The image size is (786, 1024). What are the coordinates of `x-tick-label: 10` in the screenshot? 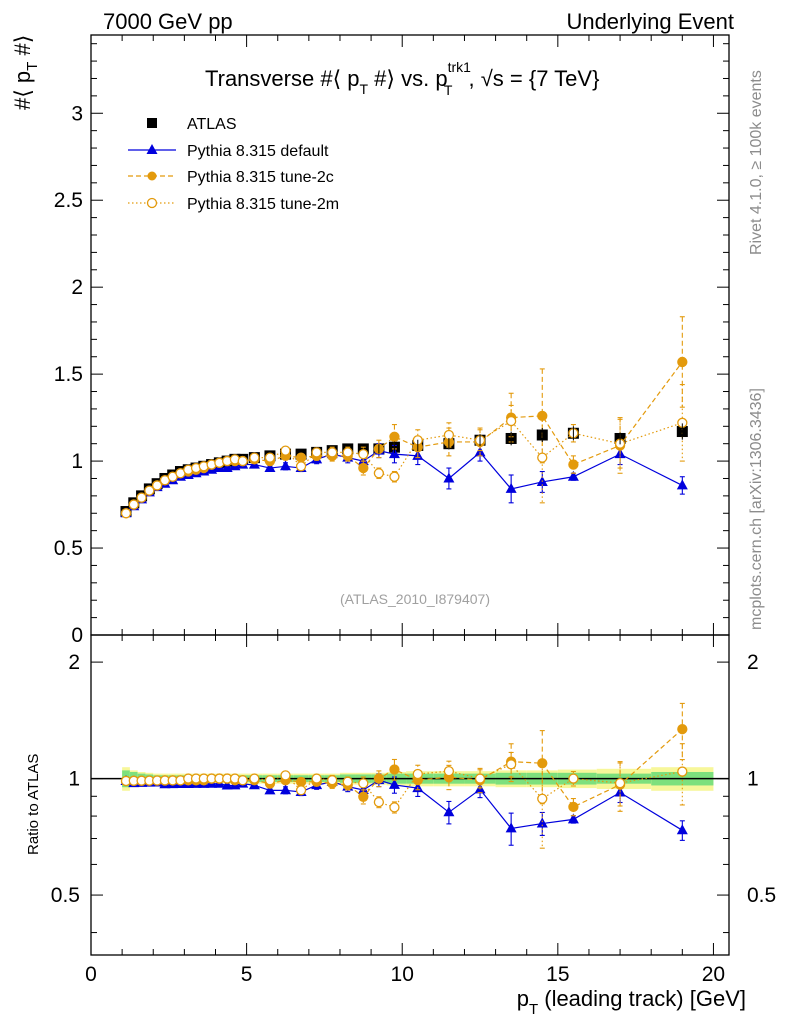 It's located at (402, 974).